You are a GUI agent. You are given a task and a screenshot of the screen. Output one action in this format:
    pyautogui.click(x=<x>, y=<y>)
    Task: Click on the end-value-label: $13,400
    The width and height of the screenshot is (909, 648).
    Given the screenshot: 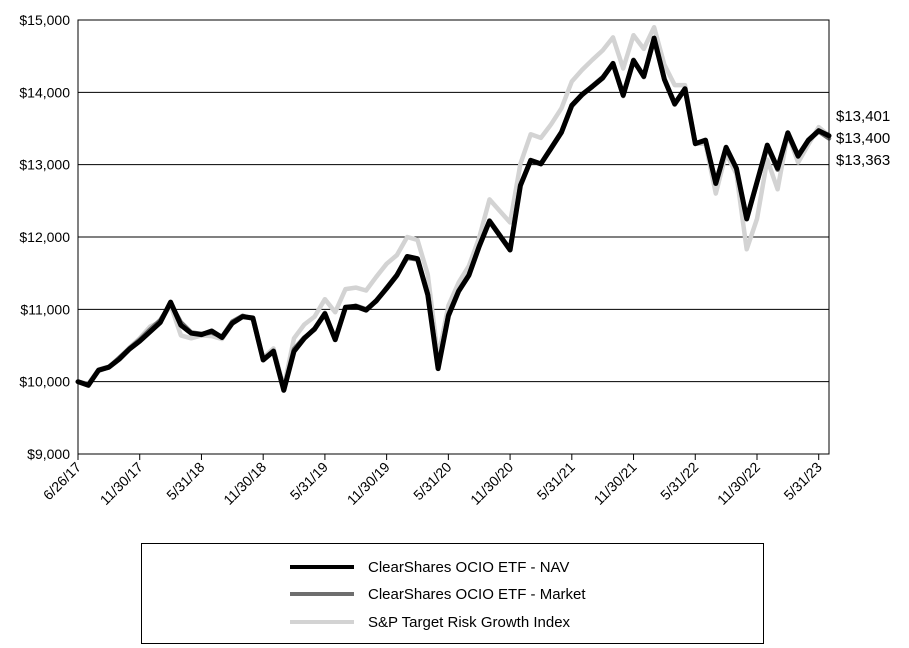 What is the action you would take?
    pyautogui.click(x=863, y=138)
    